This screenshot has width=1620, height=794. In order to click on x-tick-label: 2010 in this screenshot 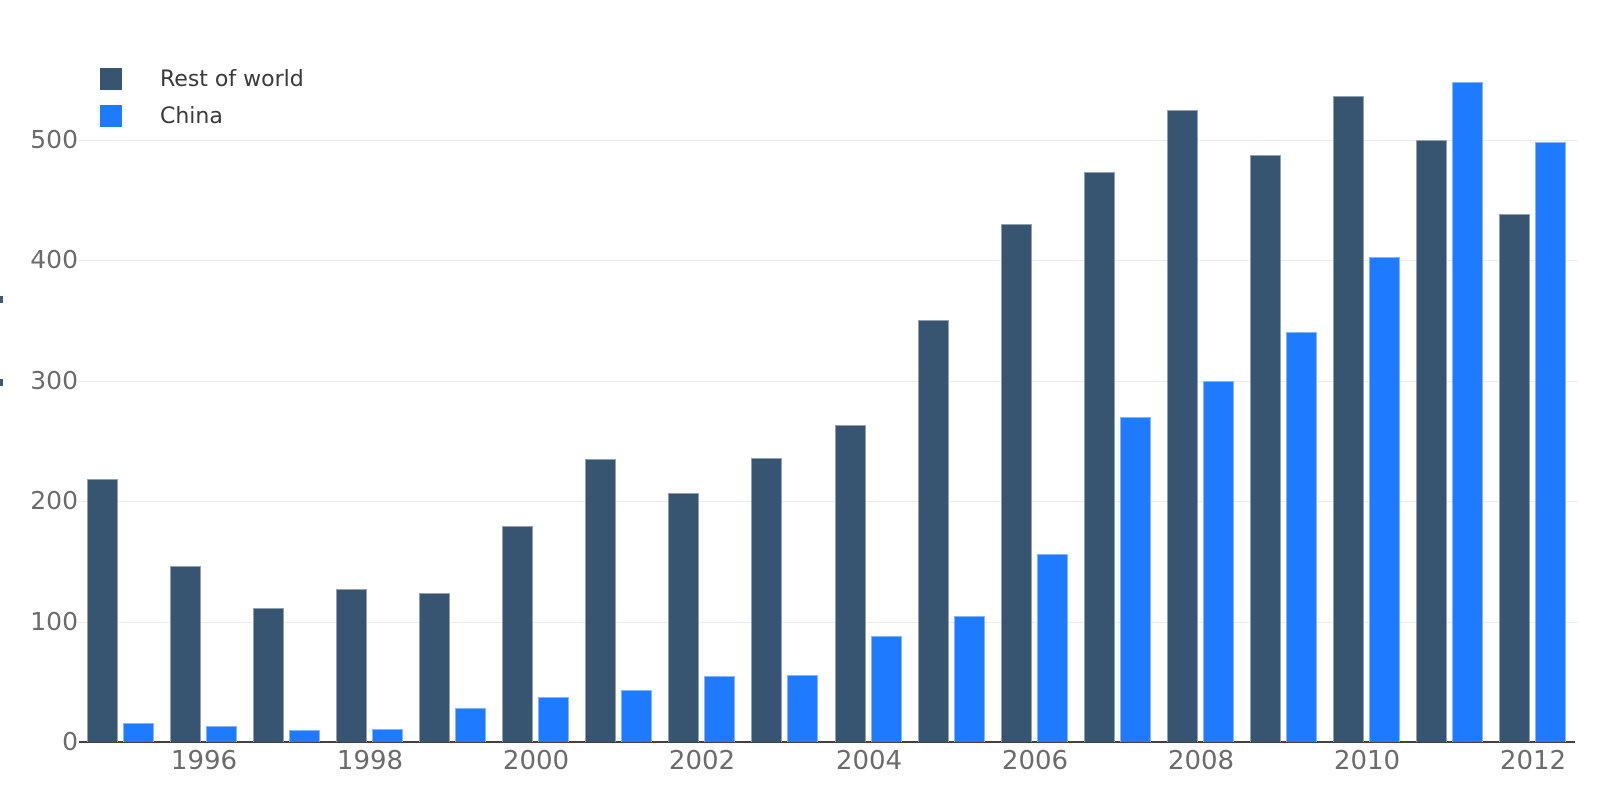, I will do `click(1367, 761)`.